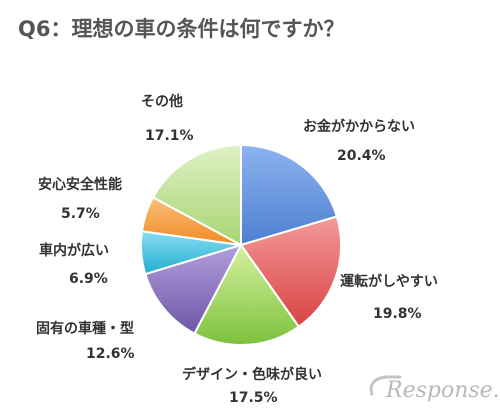 Image resolution: width=500 pixels, height=415 pixels. Describe the element at coordinates (80, 184) in the screenshot. I see `slice-label: 安心安全性能` at that location.